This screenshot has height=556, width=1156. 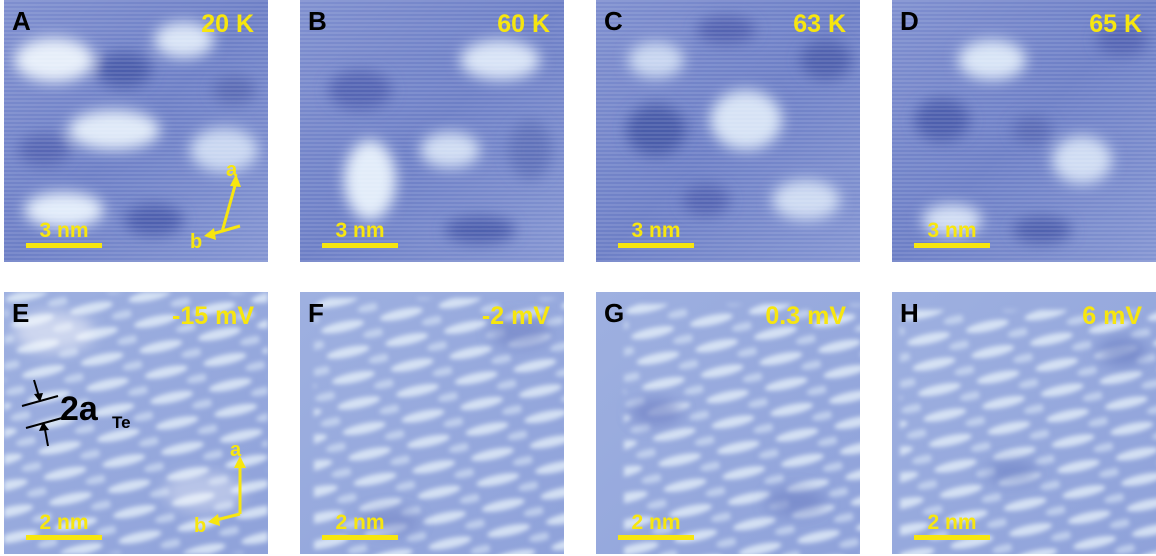 I want to click on bias-voltage-label: 0.3 mV, so click(x=805, y=316).